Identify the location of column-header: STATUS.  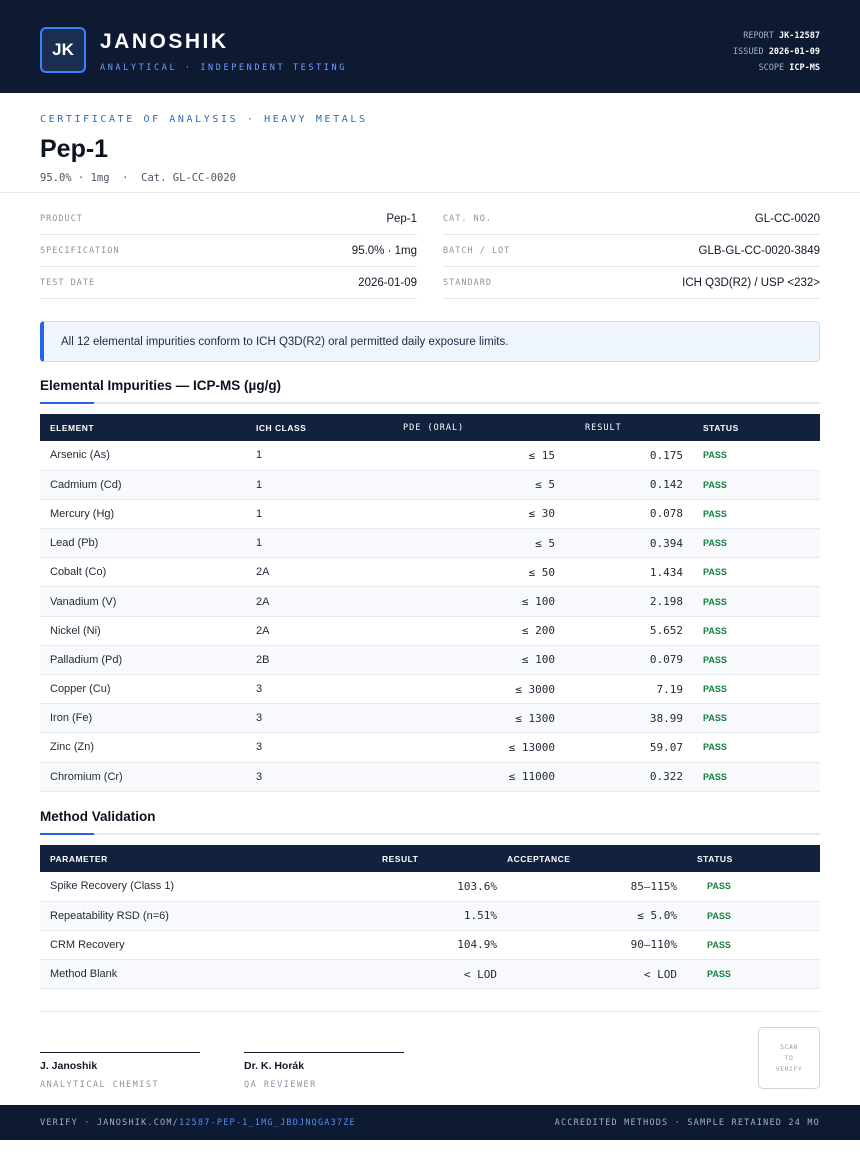
(753, 858).